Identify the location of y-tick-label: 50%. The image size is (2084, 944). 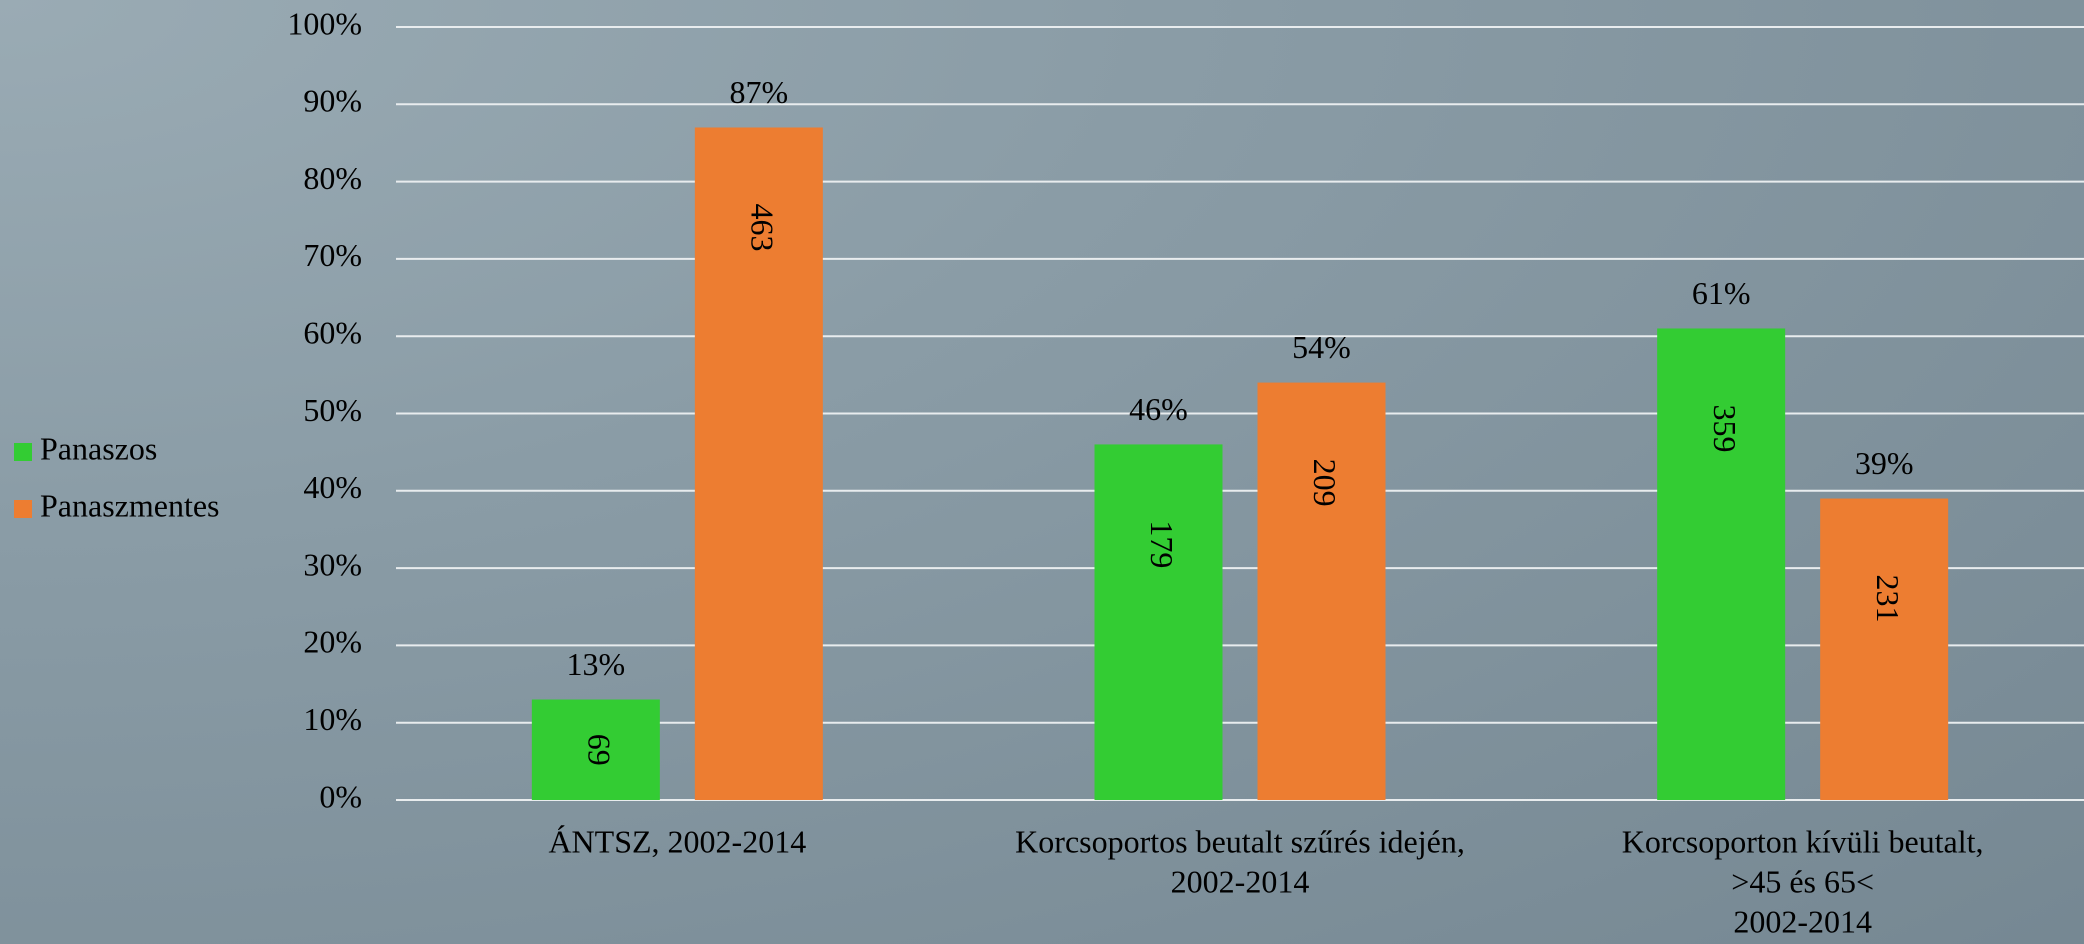
(332, 410).